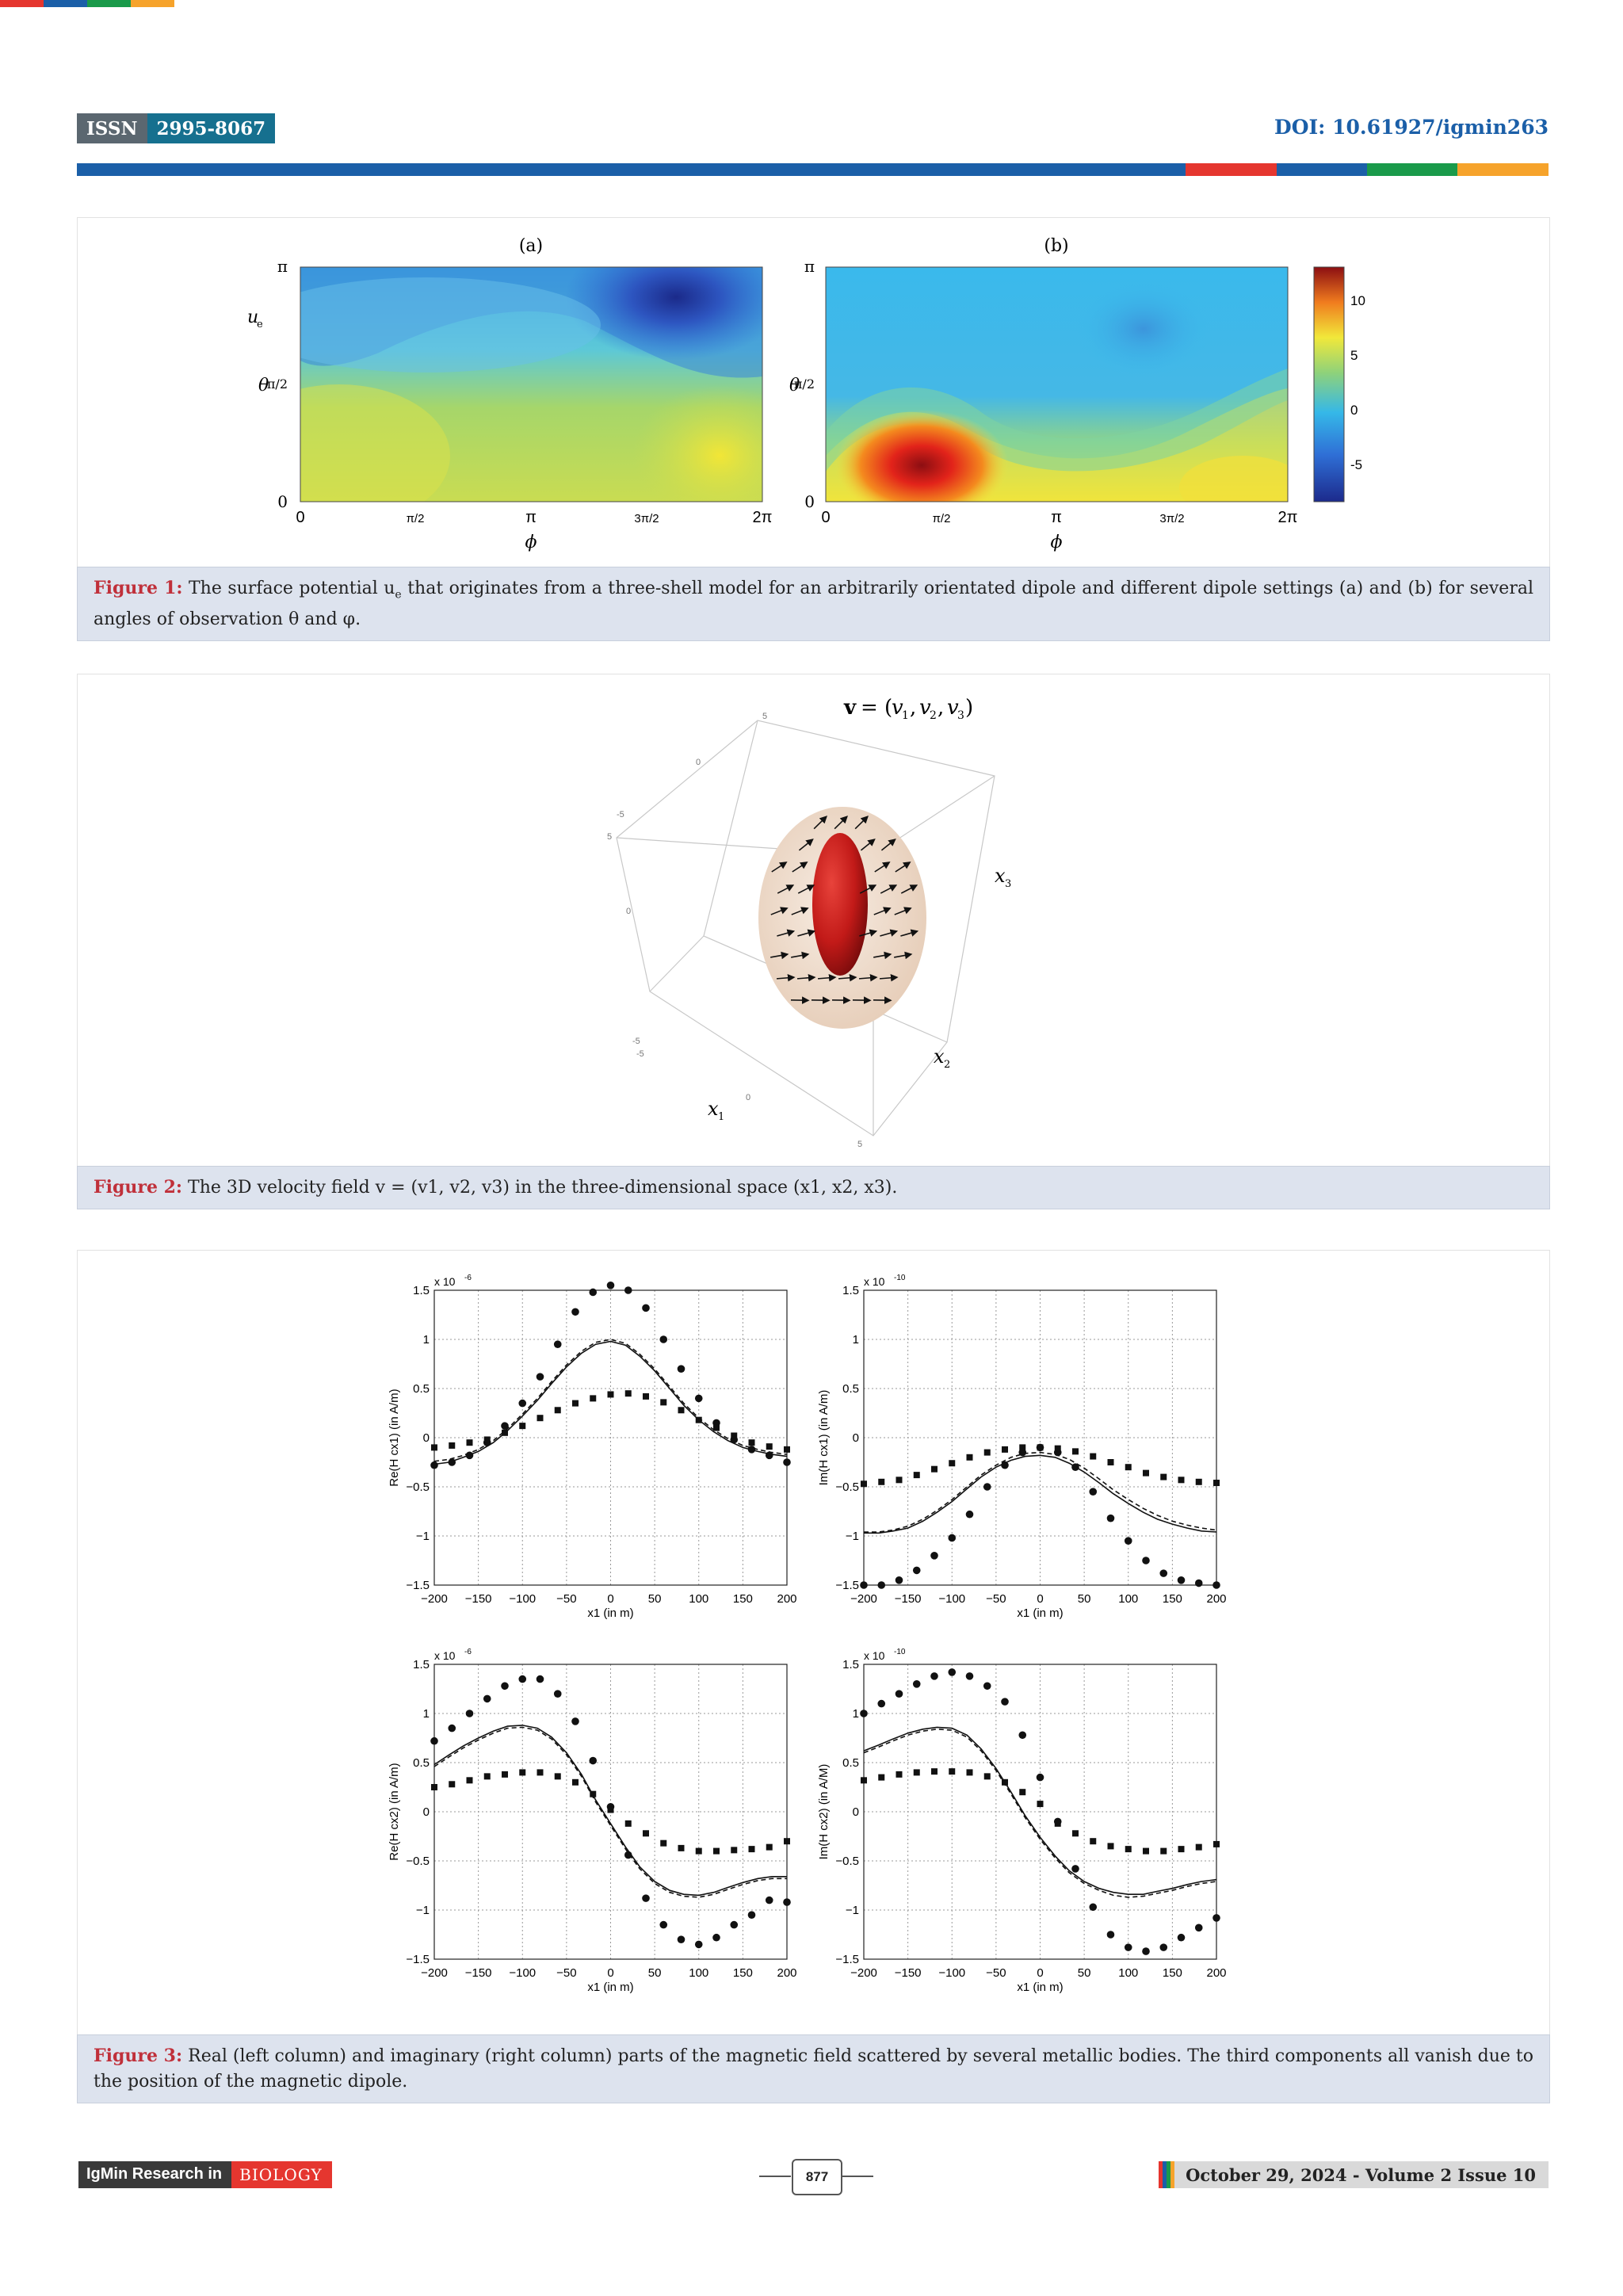 Image resolution: width=1623 pixels, height=2296 pixels. What do you see at coordinates (292, 588) in the screenshot?
I see `figure-1-caption-text: The surface potential u` at bounding box center [292, 588].